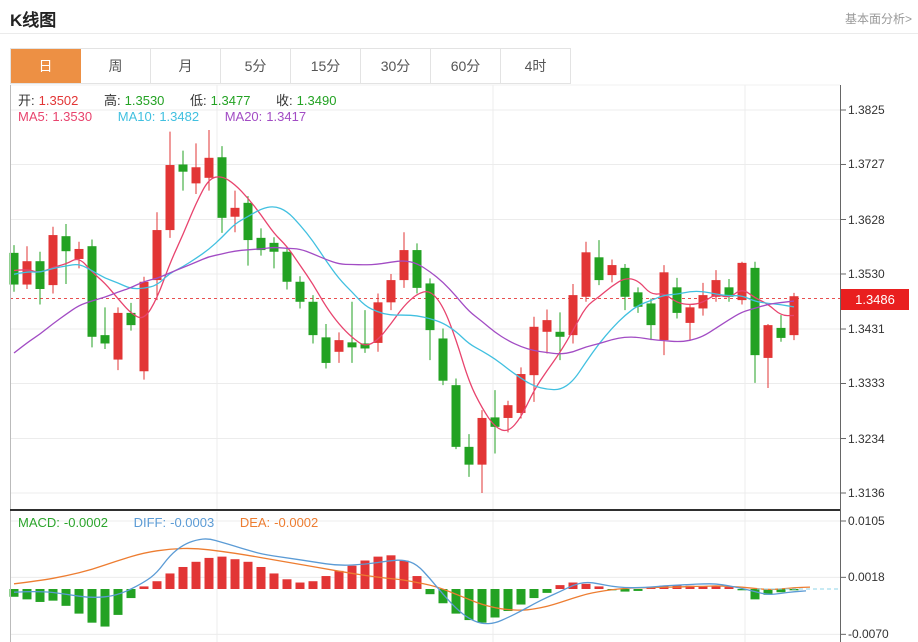  I want to click on ma20-value: 1.3417, so click(286, 116).